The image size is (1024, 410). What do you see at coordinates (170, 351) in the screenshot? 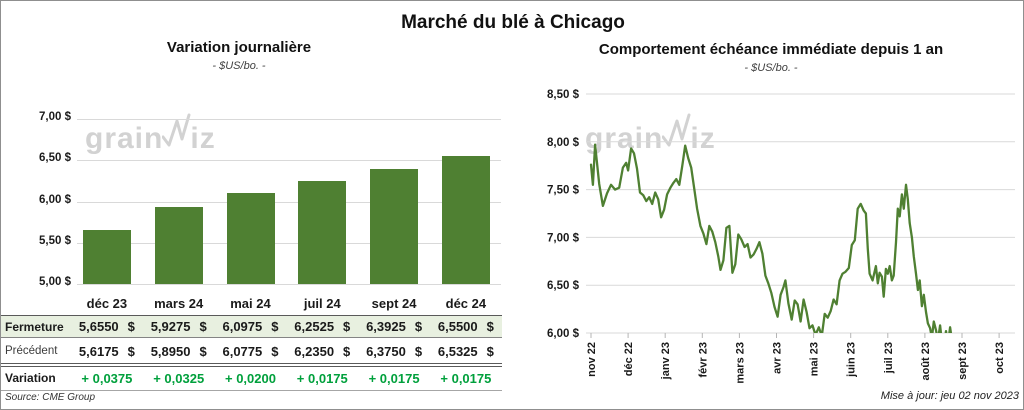
I see `value: 5,8950` at bounding box center [170, 351].